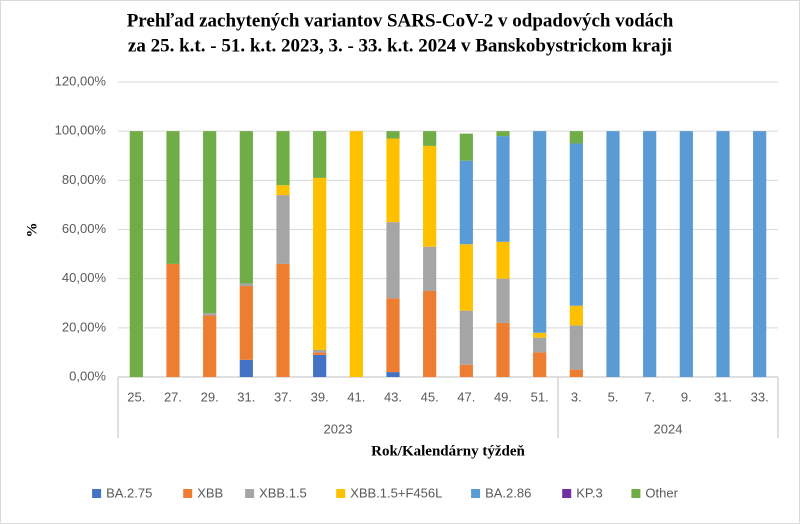 Image resolution: width=800 pixels, height=524 pixels. What do you see at coordinates (283, 396) in the screenshot?
I see `x-tick-label: 37.` at bounding box center [283, 396].